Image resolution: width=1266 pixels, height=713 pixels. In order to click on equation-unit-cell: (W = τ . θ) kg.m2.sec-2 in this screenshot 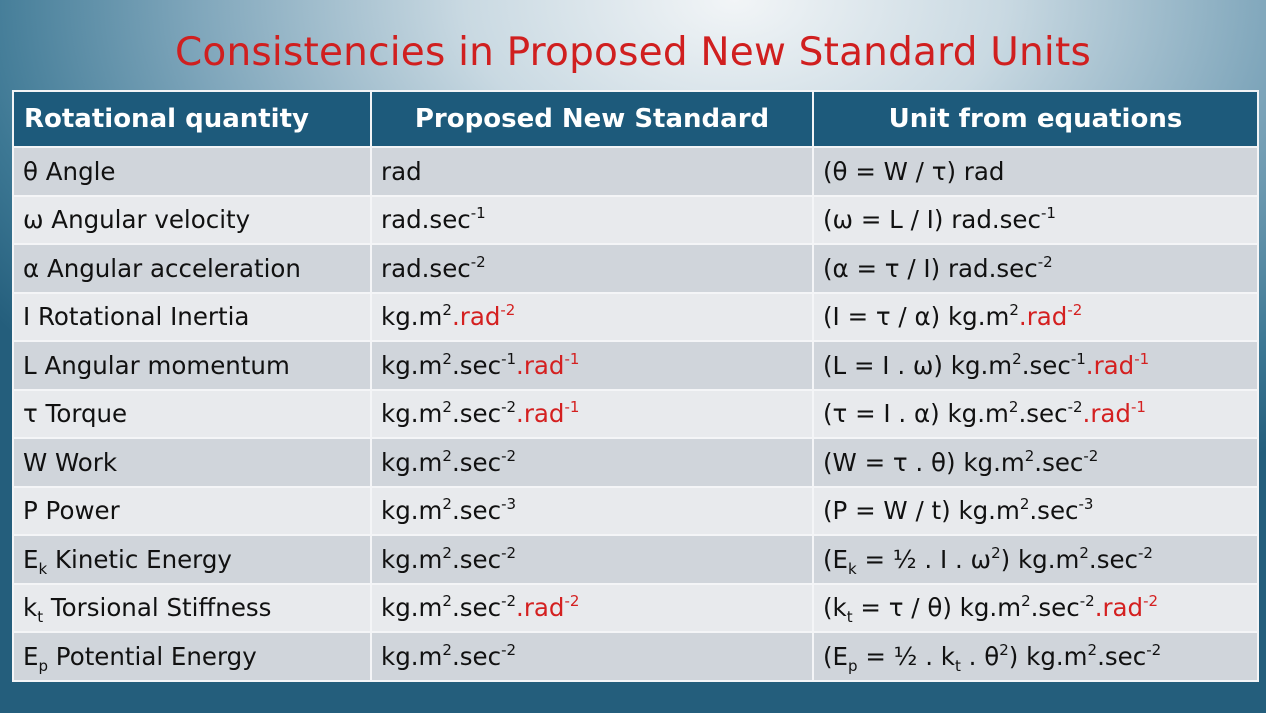, I will do `click(1035, 462)`.